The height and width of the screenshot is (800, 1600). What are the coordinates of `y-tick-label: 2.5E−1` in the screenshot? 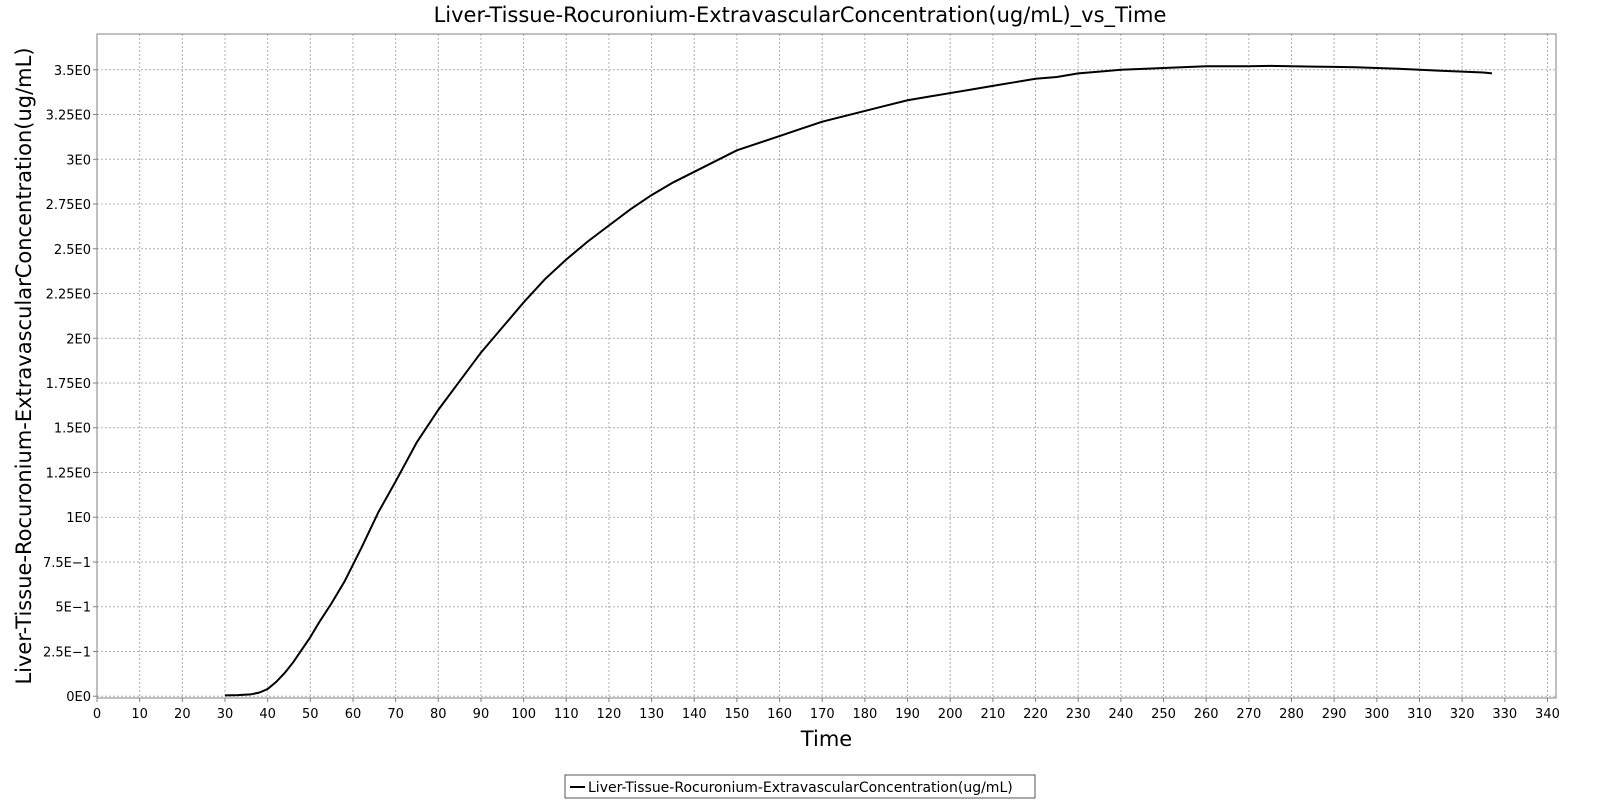 It's located at (67, 652).